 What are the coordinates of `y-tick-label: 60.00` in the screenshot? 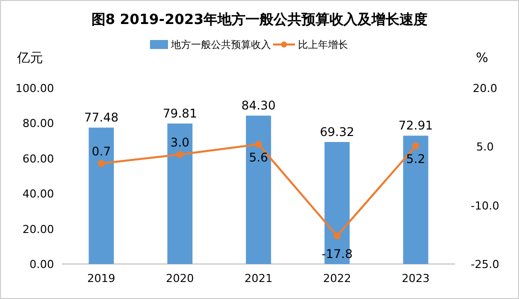 It's located at (38, 159).